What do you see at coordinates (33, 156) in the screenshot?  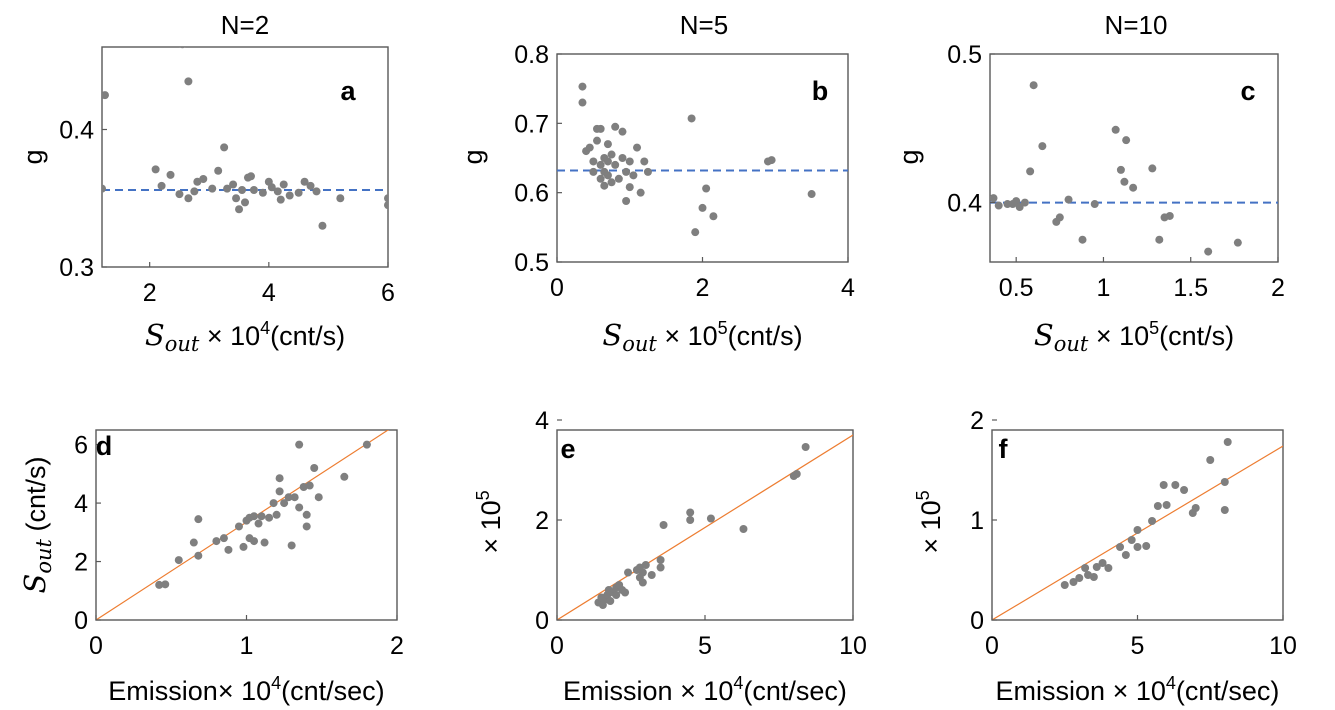 I see `y-axis-label: g` at bounding box center [33, 156].